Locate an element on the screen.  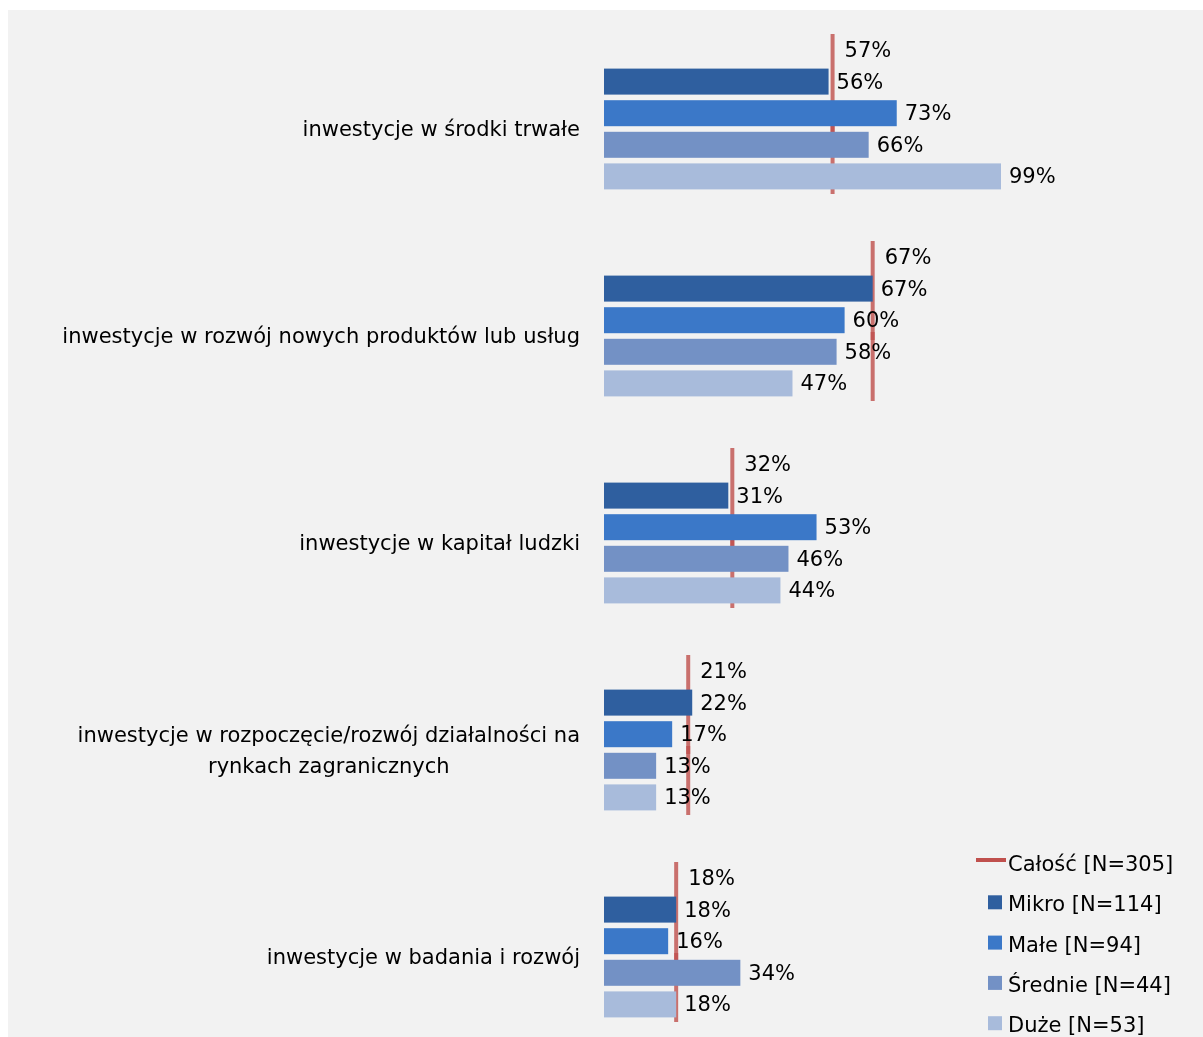
legend-label: Małe [N=94] is located at coordinates (1074, 944).